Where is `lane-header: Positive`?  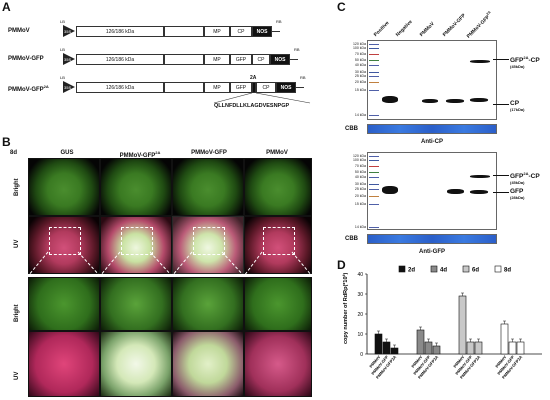
lane-header: Positive is located at coordinates (381, 29).